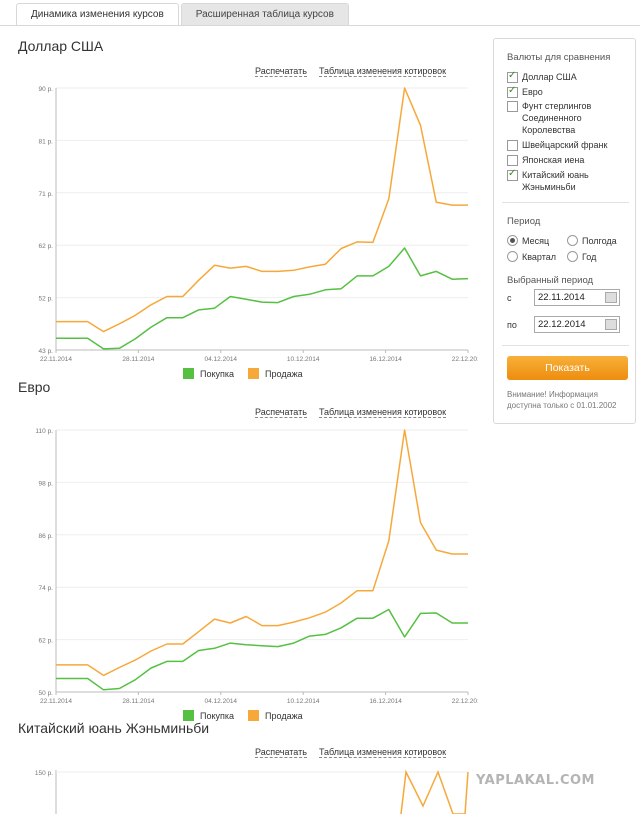  I want to click on radio-quarter: Квартал, so click(531, 256).